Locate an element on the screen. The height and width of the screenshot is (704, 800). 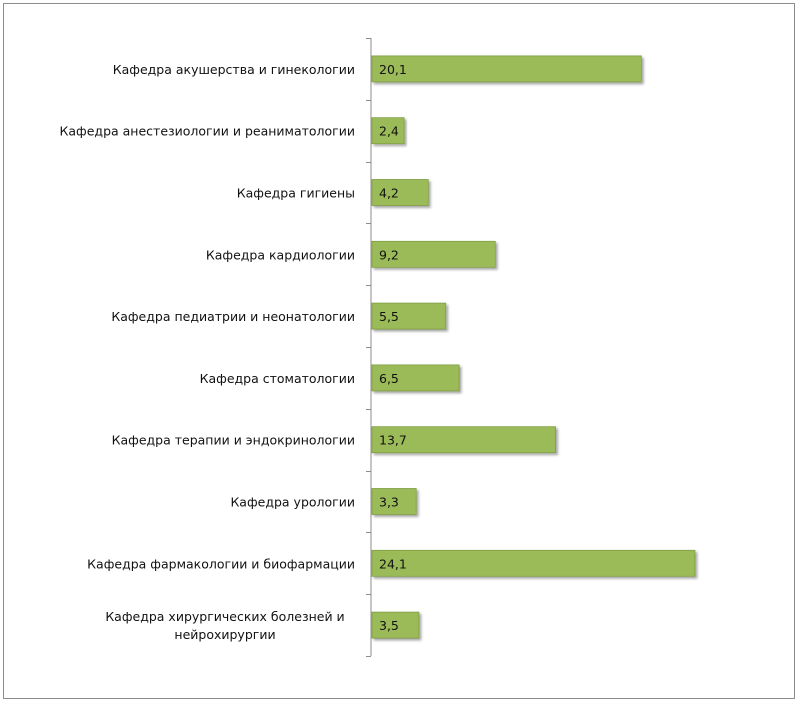
axis-layer is located at coordinates (369, 347).